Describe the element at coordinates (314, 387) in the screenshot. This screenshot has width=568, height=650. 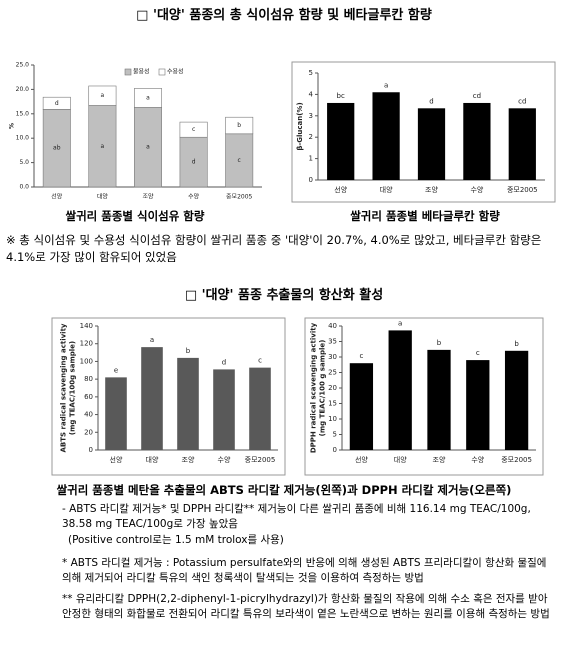
I see `y-axis-label: DPPH radical scavenging activity` at that location.